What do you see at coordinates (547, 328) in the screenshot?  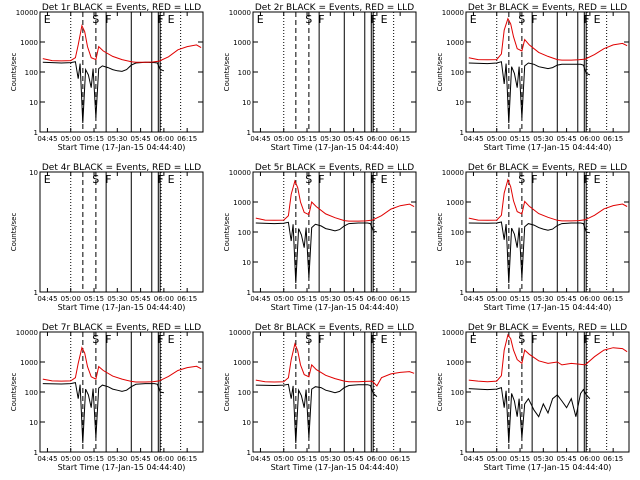 I see `chart-title: Det 9r BLACK = Events, RED = LLD` at bounding box center [547, 328].